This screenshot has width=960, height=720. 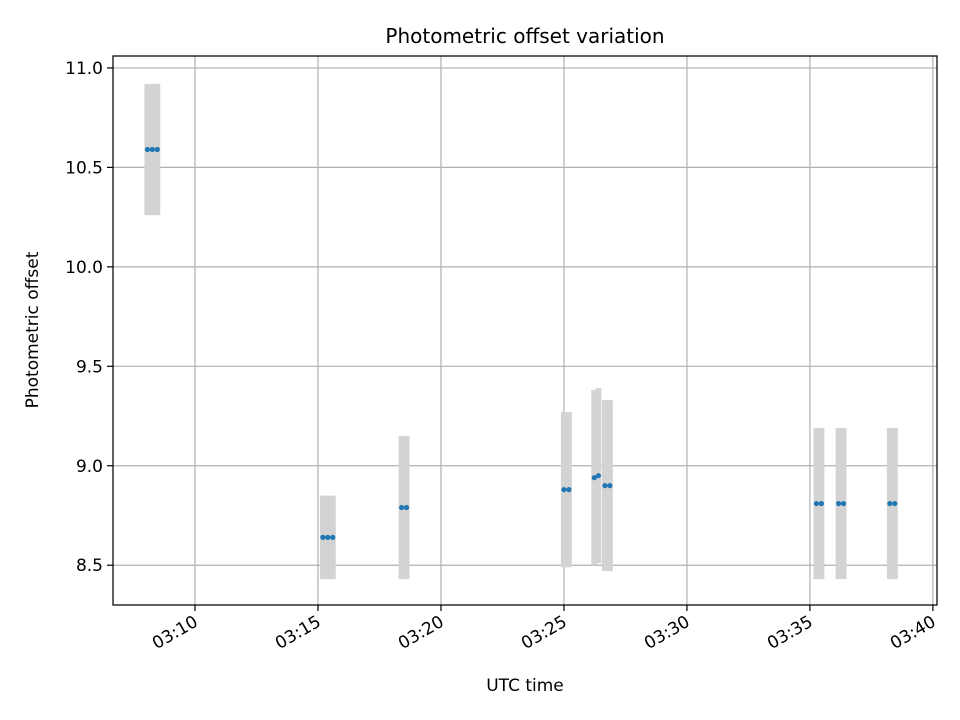 I want to click on y-tick-label: 10.0, so click(x=84, y=268).